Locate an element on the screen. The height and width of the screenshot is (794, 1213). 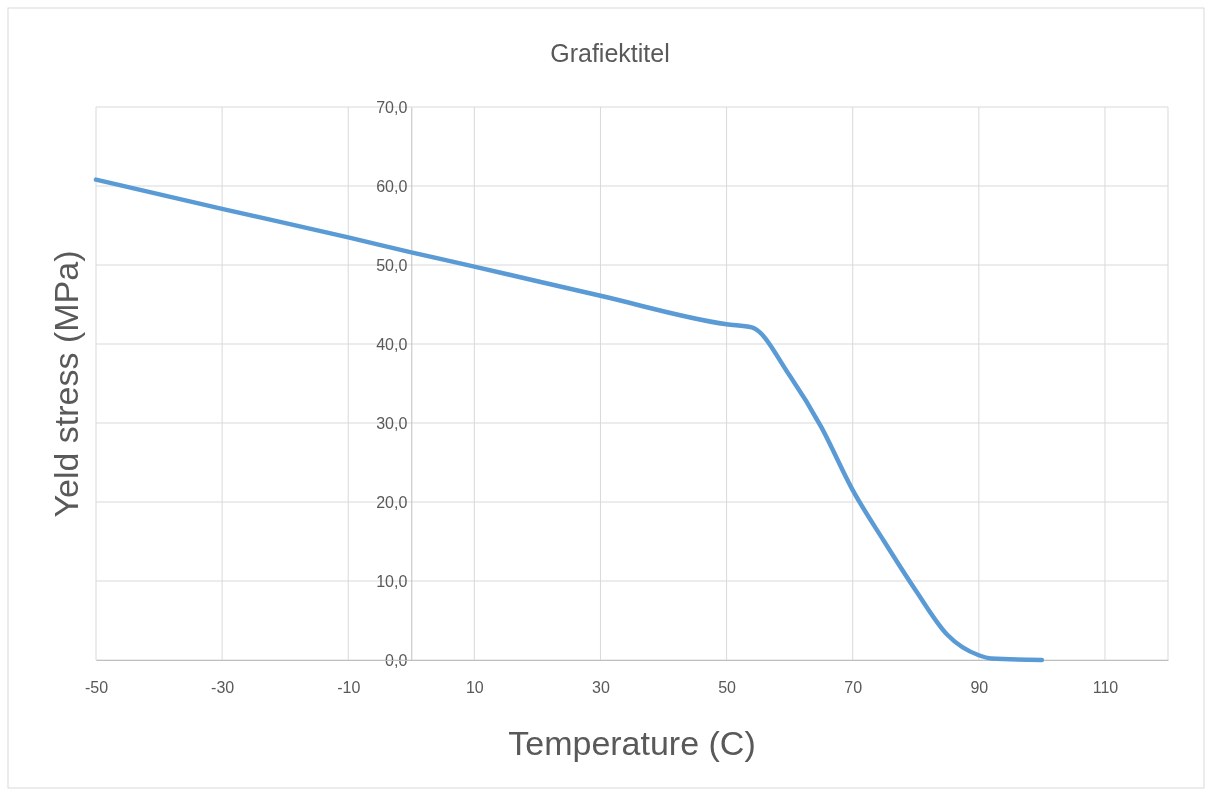
x-tick-label: -10 is located at coordinates (349, 688).